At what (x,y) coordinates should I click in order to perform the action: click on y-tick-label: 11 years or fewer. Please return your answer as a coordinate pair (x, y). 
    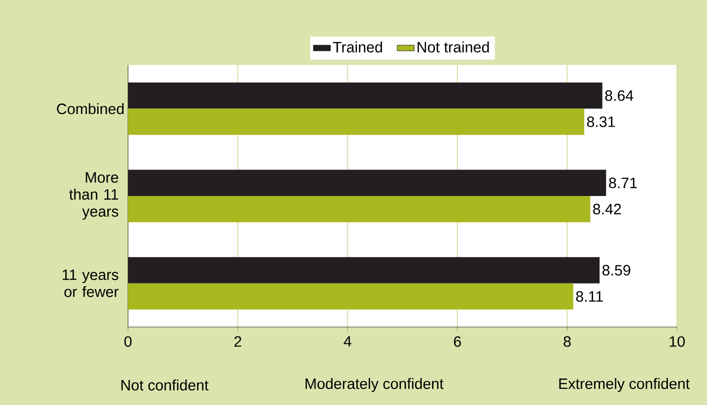
    Looking at the image, I should click on (90, 284).